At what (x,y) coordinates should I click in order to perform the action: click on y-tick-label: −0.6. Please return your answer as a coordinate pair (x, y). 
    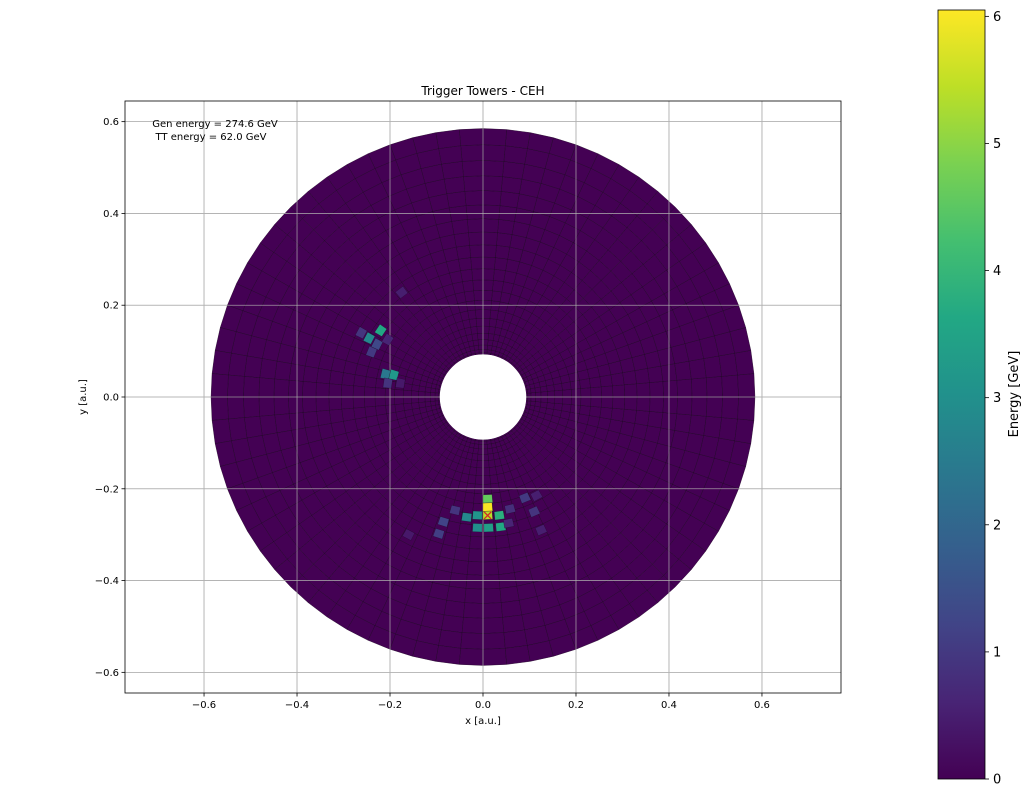
    Looking at the image, I should click on (107, 673).